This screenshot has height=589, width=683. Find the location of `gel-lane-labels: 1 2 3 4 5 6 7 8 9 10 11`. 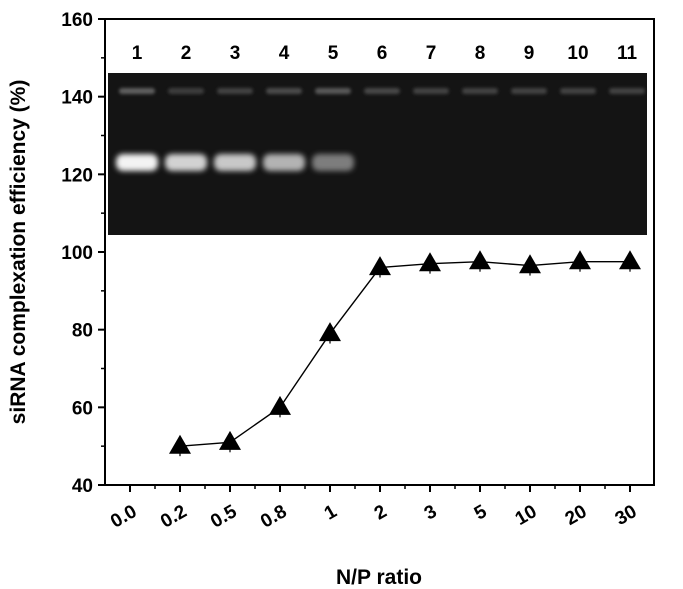

gel-lane-labels: 1 2 3 4 5 6 7 8 9 10 11 is located at coordinates (385, 53).